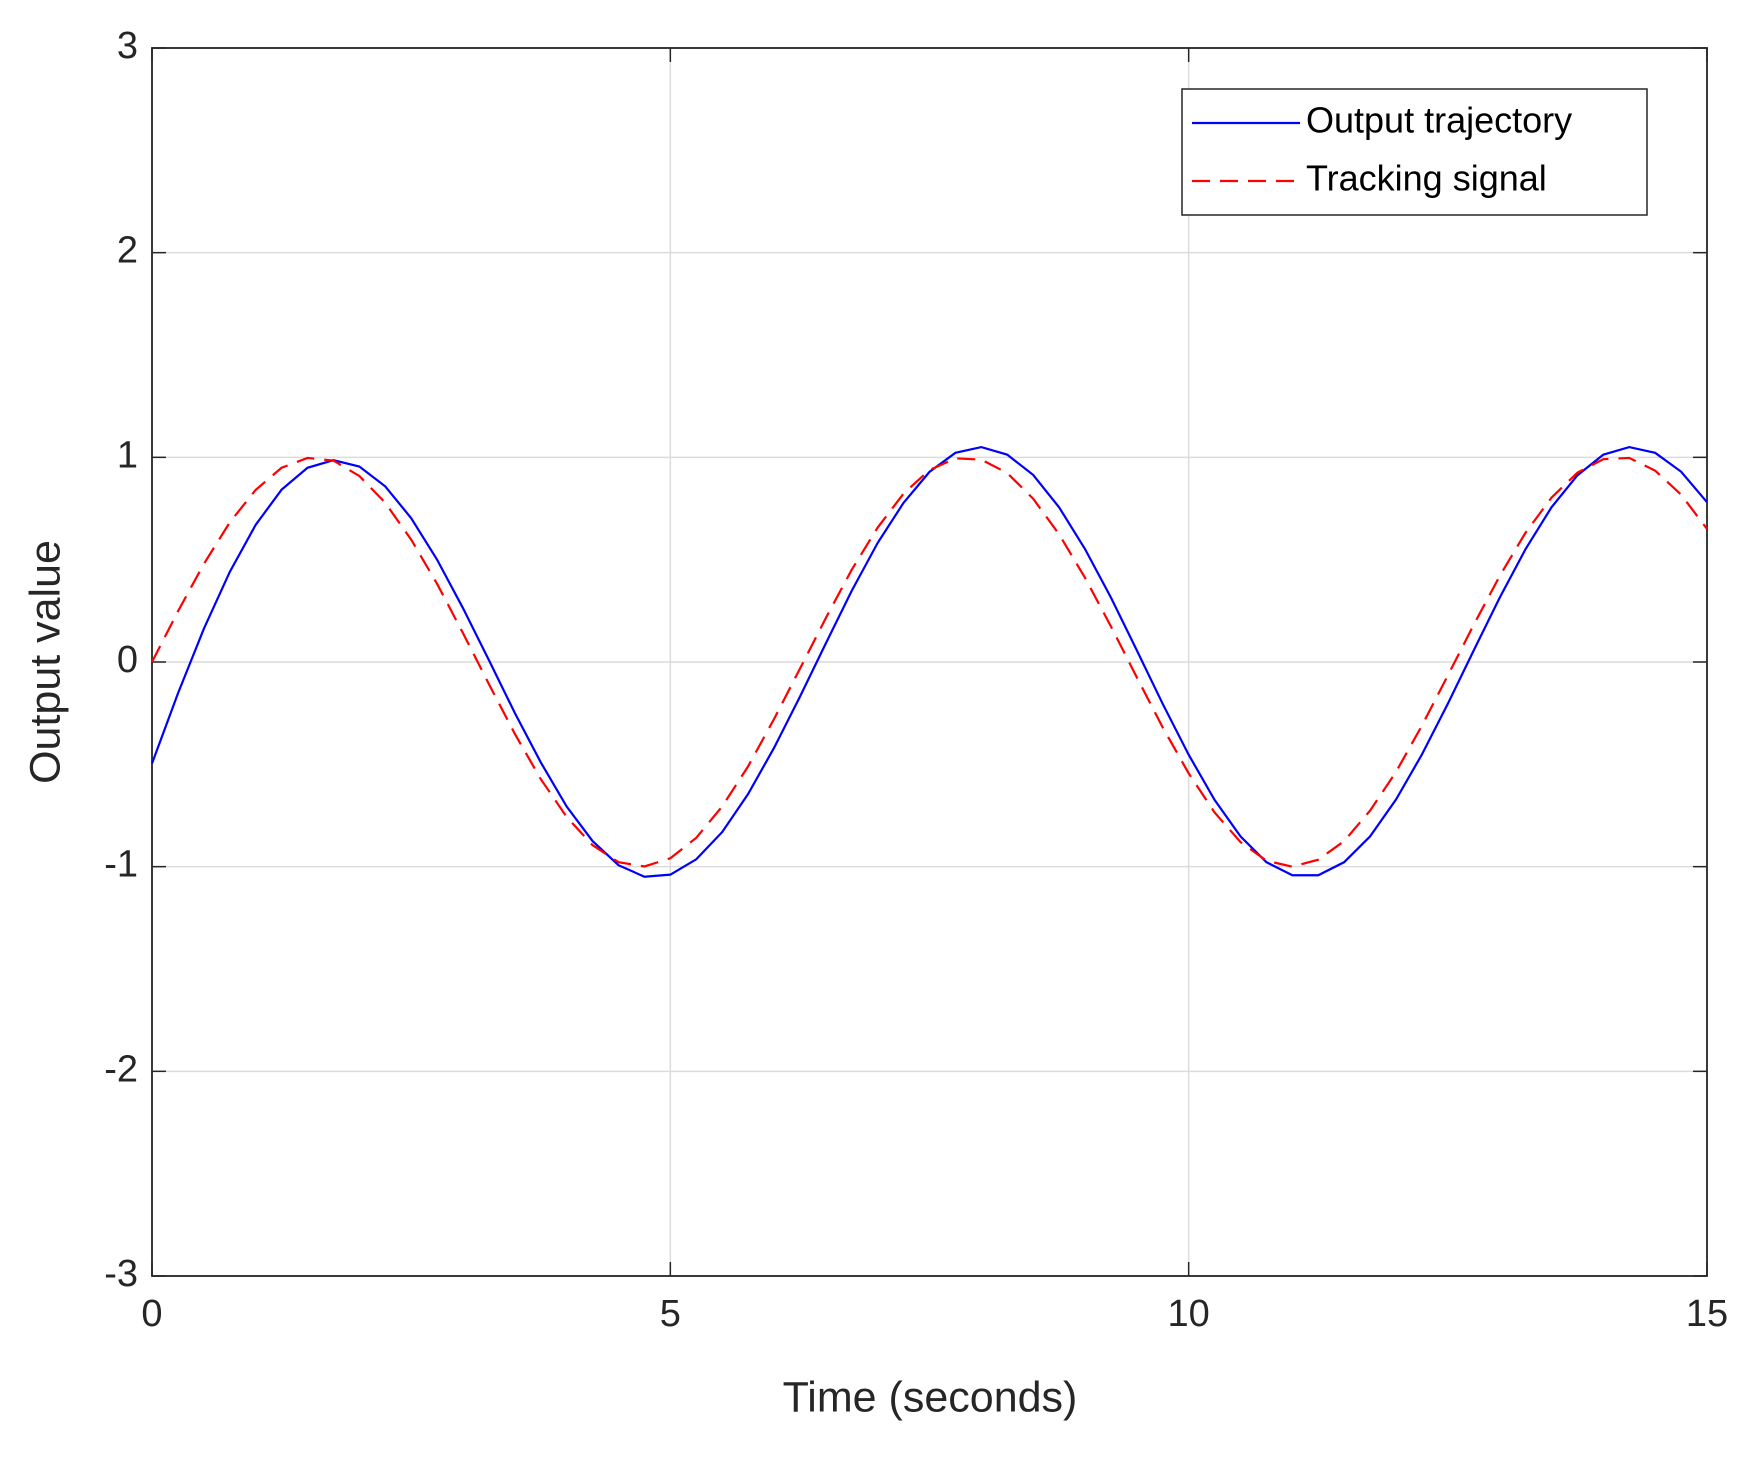 The height and width of the screenshot is (1458, 1749). Describe the element at coordinates (45, 662) in the screenshot. I see `y-axis-label: Output value` at that location.